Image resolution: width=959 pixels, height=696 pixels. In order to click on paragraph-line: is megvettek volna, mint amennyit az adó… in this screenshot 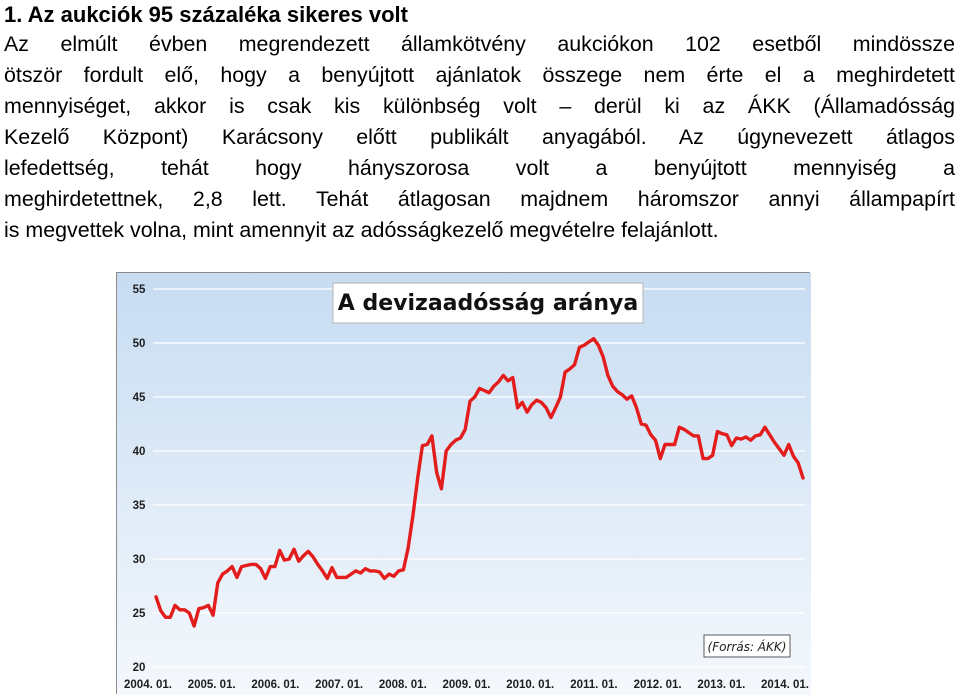, I will do `click(361, 230)`.